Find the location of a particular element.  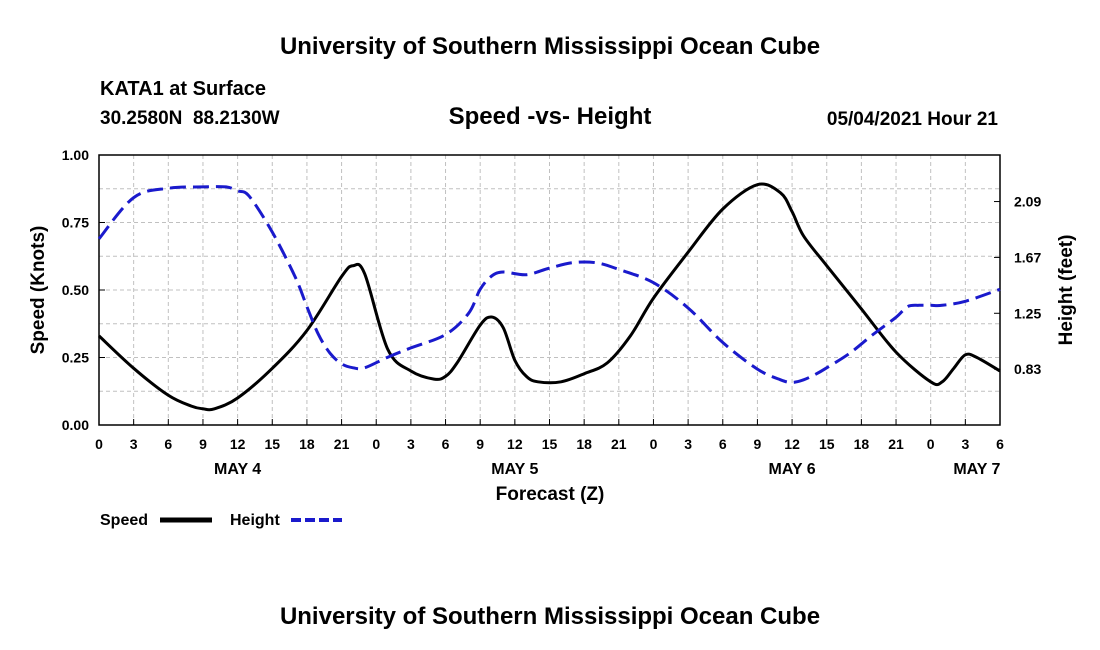

y-left-axis-title: Speed (Knots) is located at coordinates (38, 290).